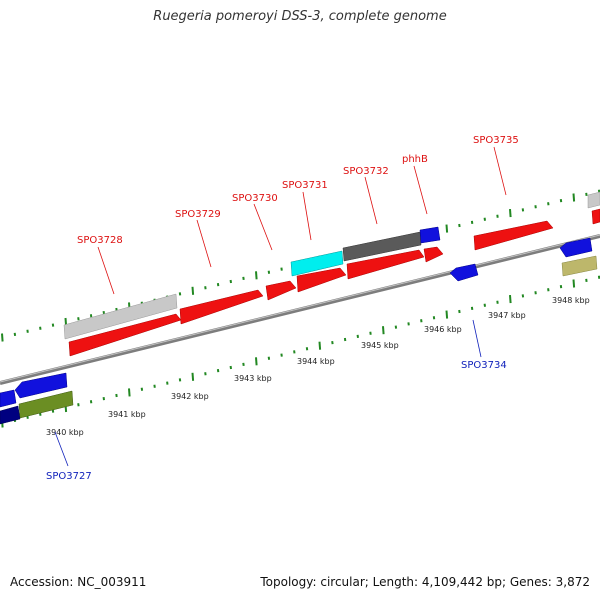  What do you see at coordinates (430, 235) in the screenshot?
I see `gene-blue-upper` at bounding box center [430, 235].